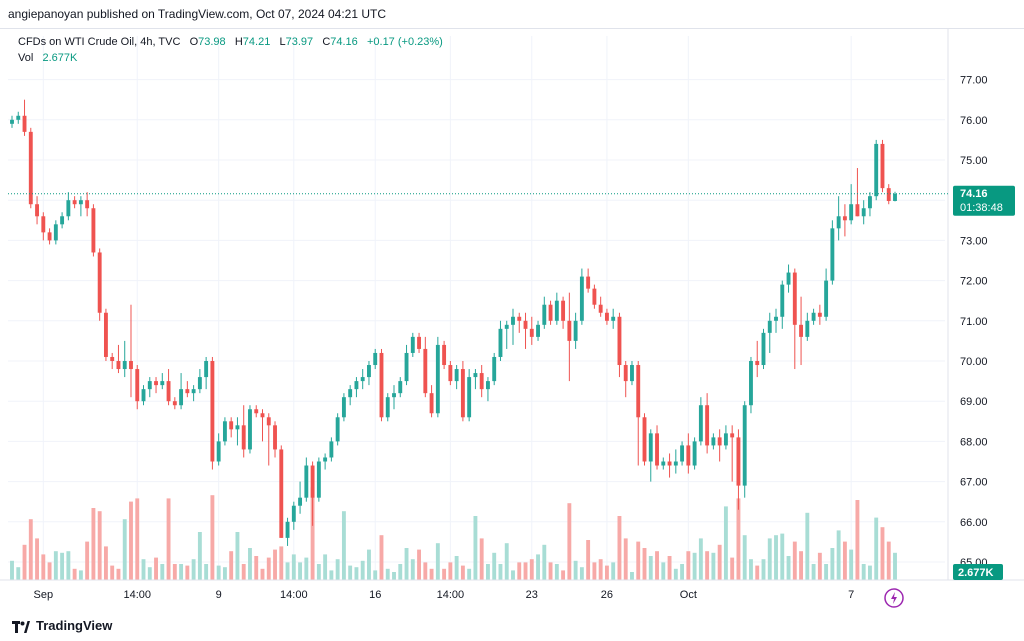  Describe the element at coordinates (294, 595) in the screenshot. I see `x-tick-label: 14:00` at that location.